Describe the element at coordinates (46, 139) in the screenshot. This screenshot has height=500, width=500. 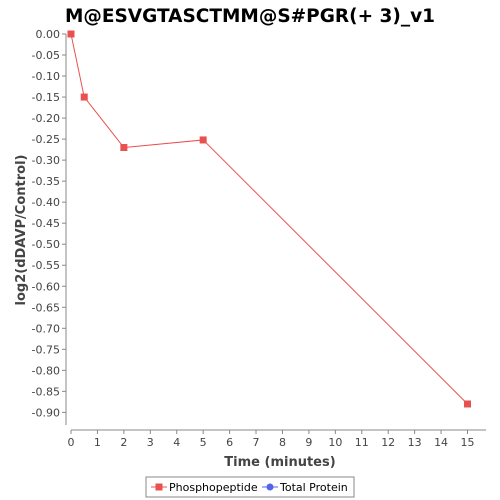
I see `y-tick-label: -0.25` at that location.